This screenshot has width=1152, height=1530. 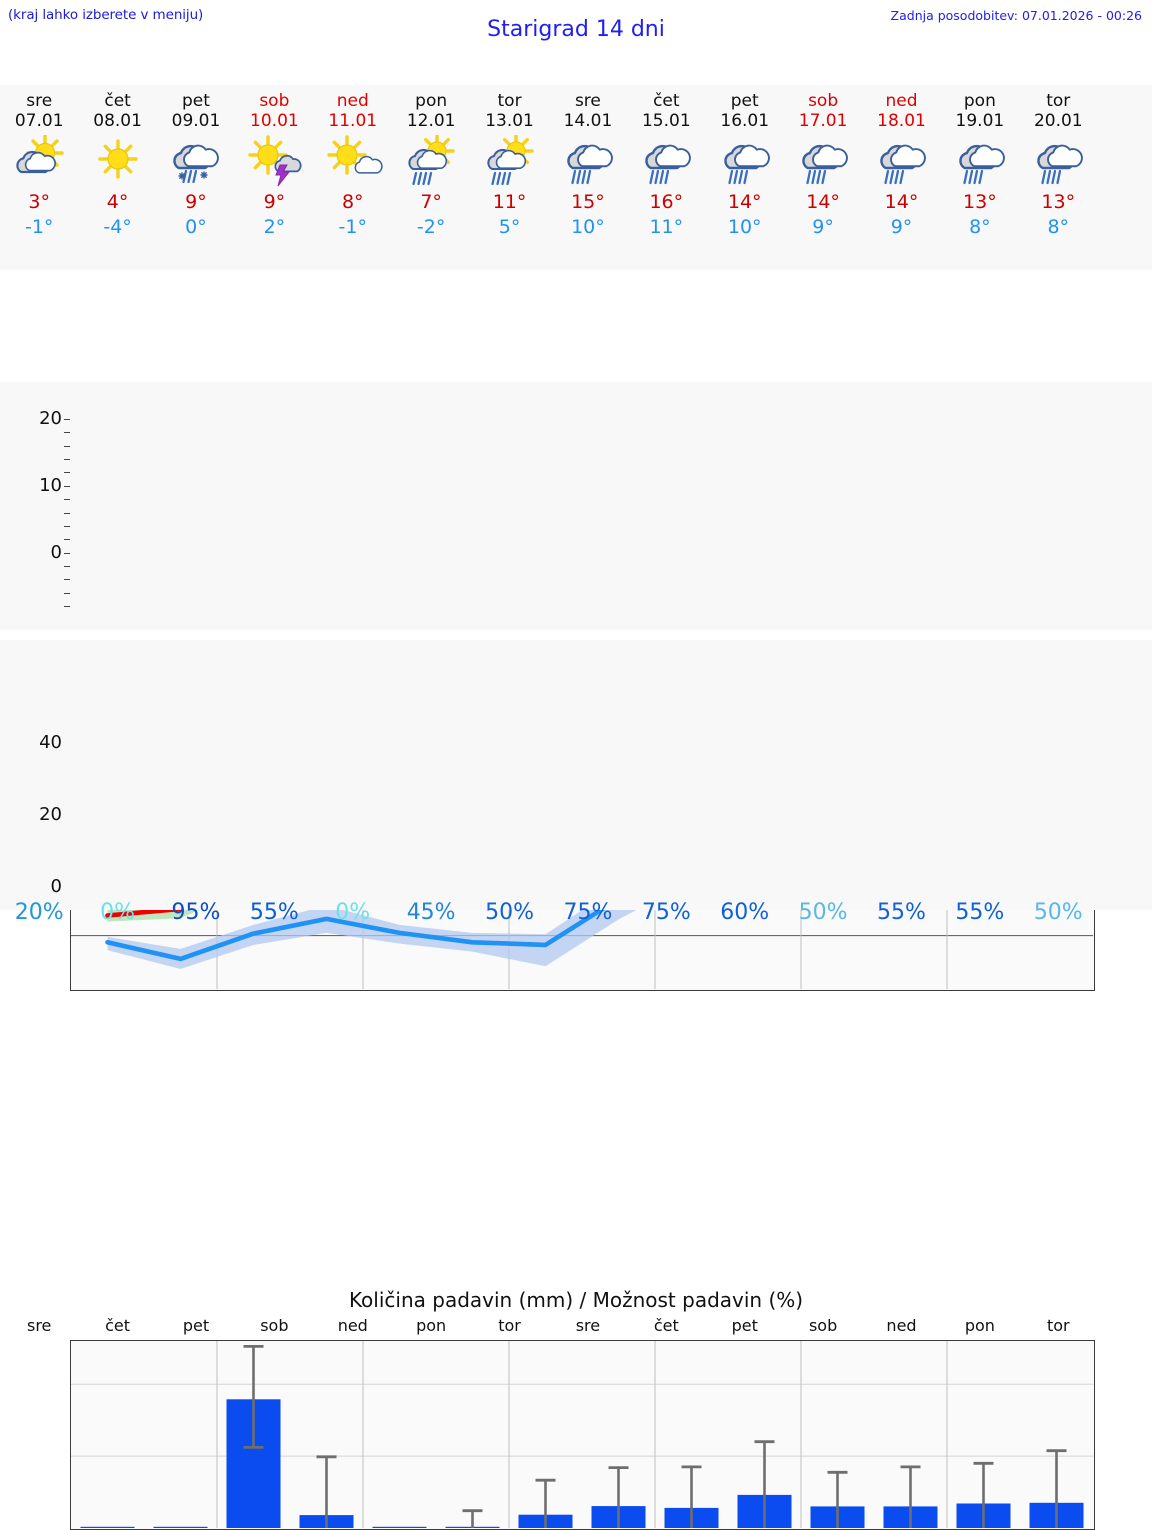 I want to click on cloud-rain-snow-icon, so click(x=196, y=161).